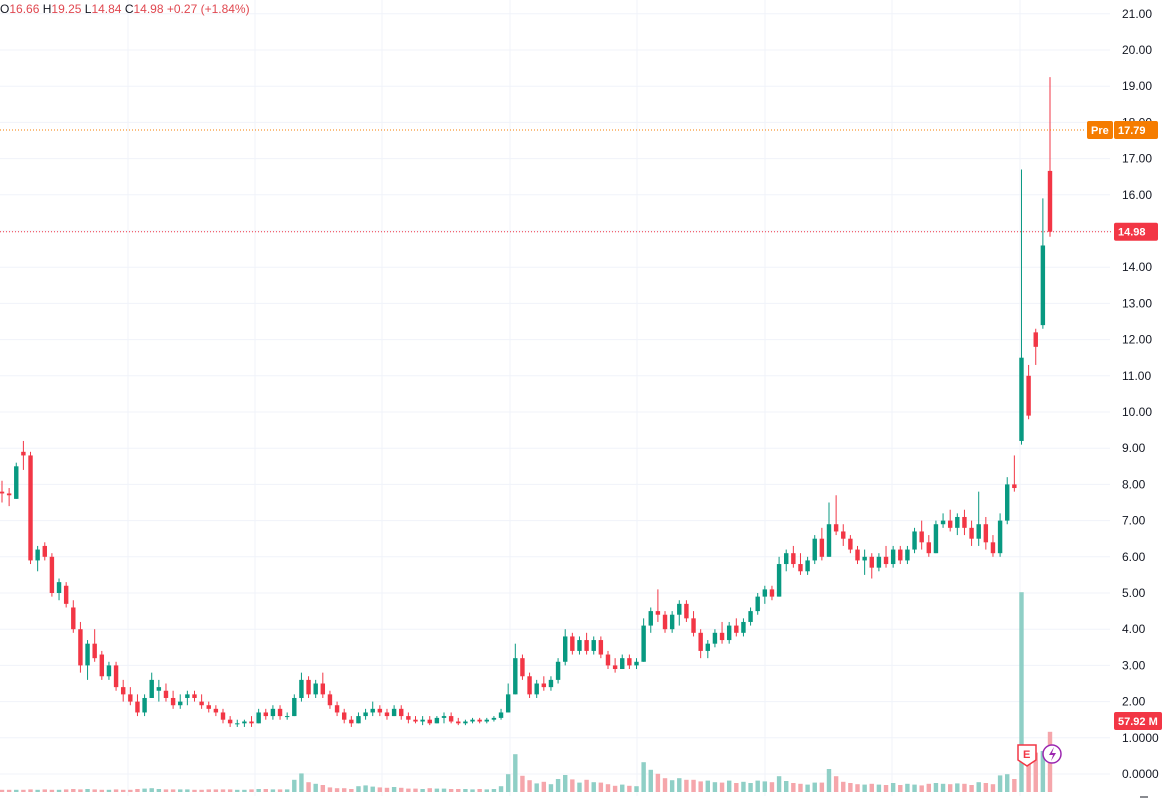  I want to click on price-lines, so click(556, 181).